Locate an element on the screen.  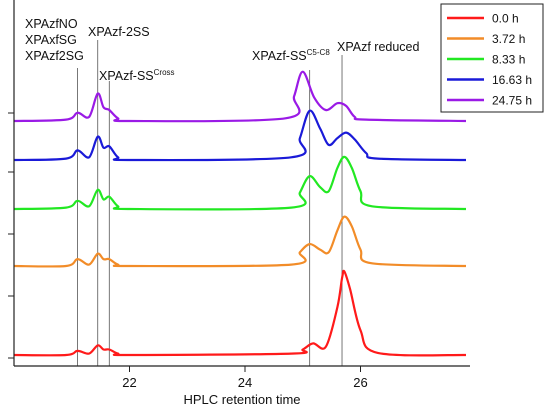
x-ticks: 22 24 26 is located at coordinates (245, 378).